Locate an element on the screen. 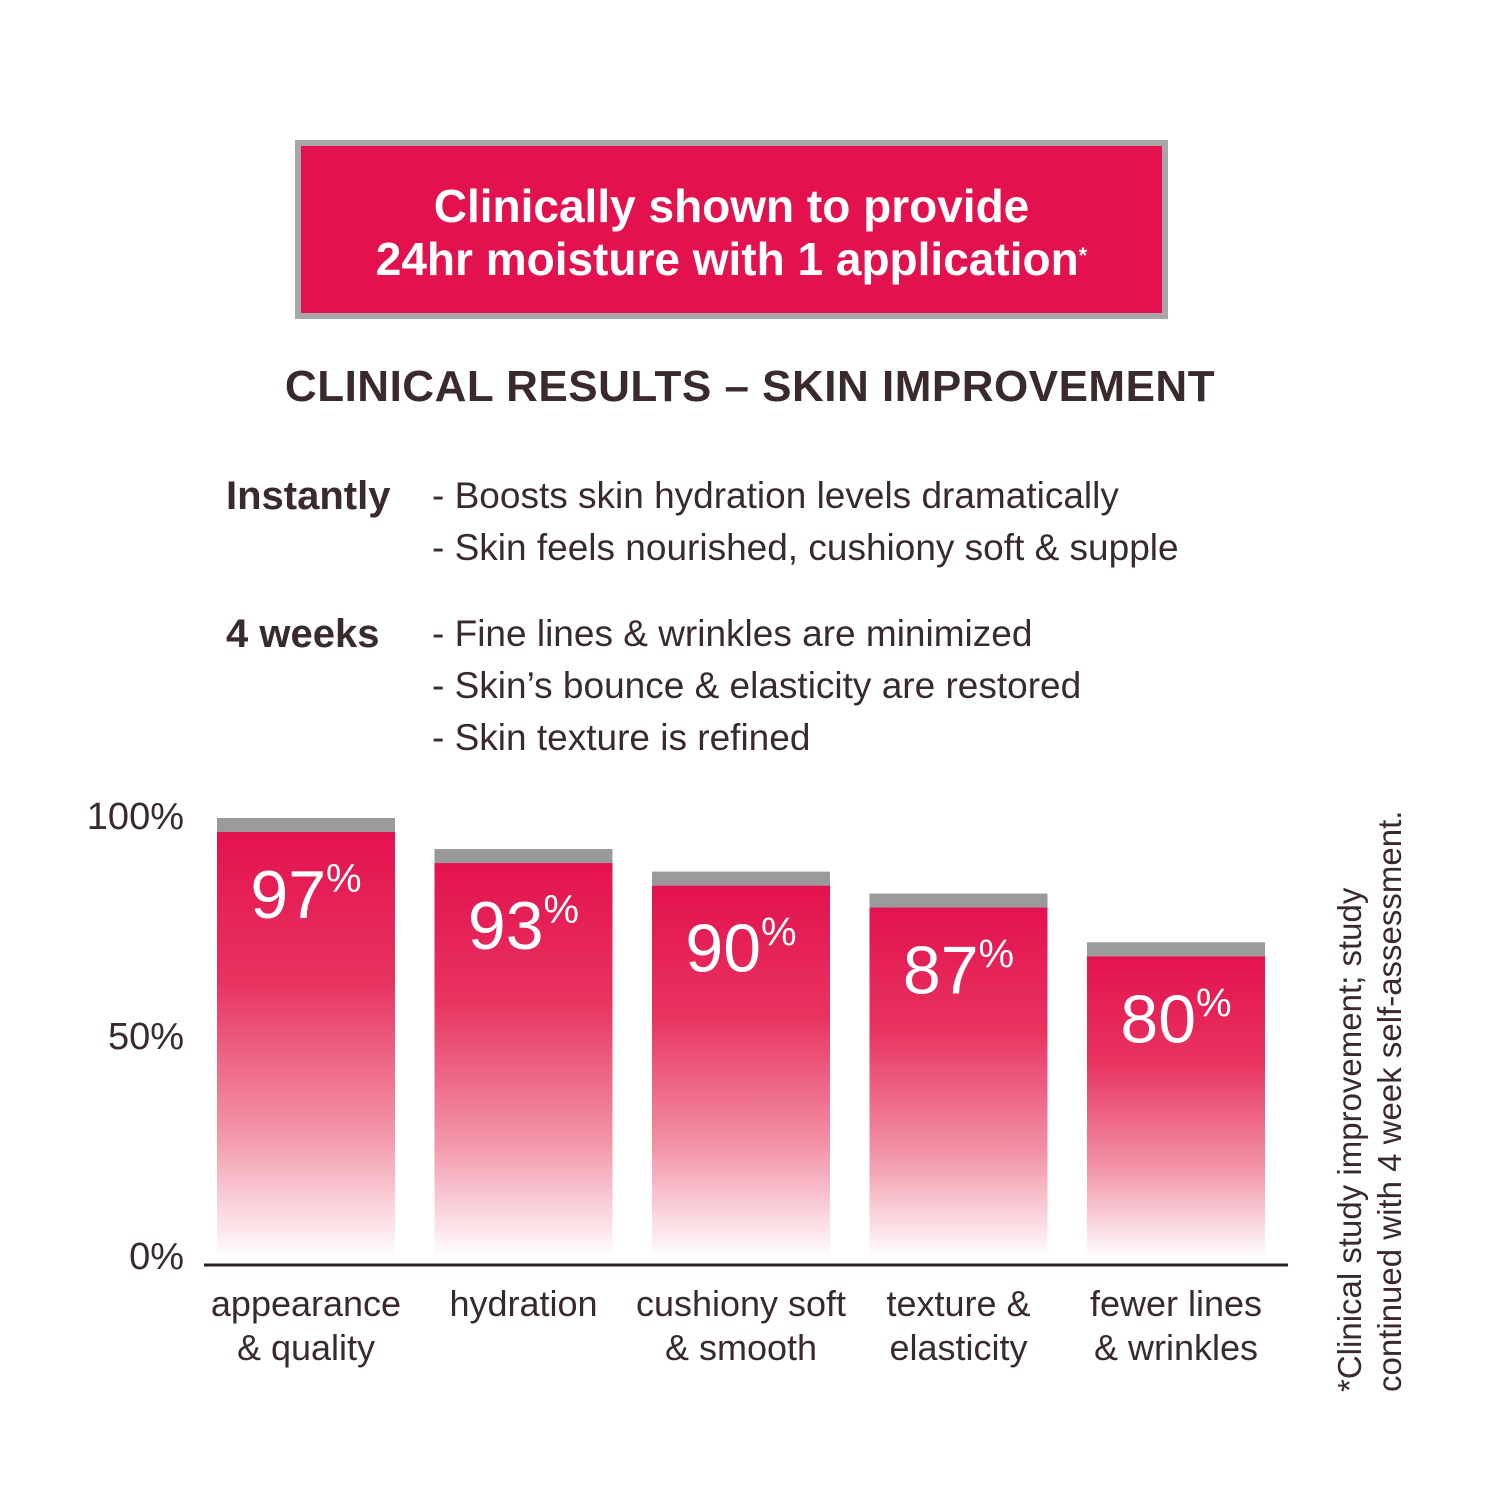 This screenshot has width=1500, height=1500. claim-label: 4 weeks is located at coordinates (303, 634).